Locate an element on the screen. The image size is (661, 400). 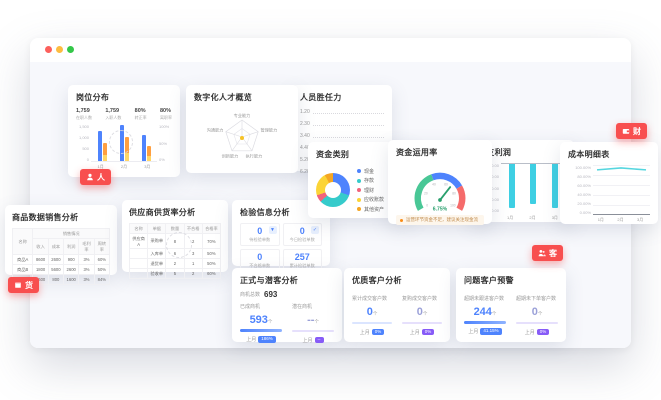
maximize-window-dot is located at coordinates (70, 49).